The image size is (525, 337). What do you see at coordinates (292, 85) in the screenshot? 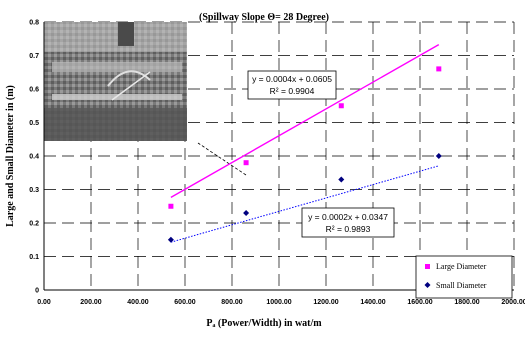
I see `equation-box-large: y = 0.0004x + 0.0605 R² = 0.9904` at bounding box center [292, 85].